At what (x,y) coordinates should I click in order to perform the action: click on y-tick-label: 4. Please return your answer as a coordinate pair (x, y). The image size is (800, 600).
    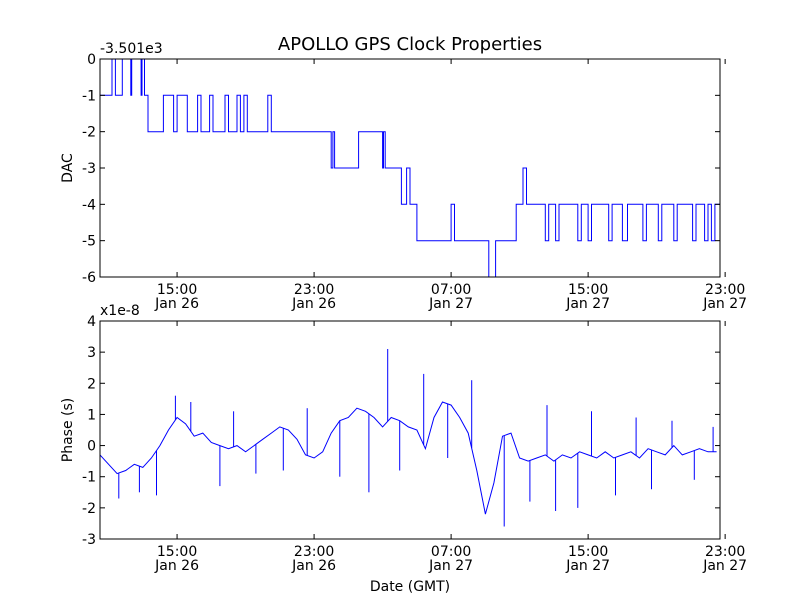
    Looking at the image, I should click on (91, 322).